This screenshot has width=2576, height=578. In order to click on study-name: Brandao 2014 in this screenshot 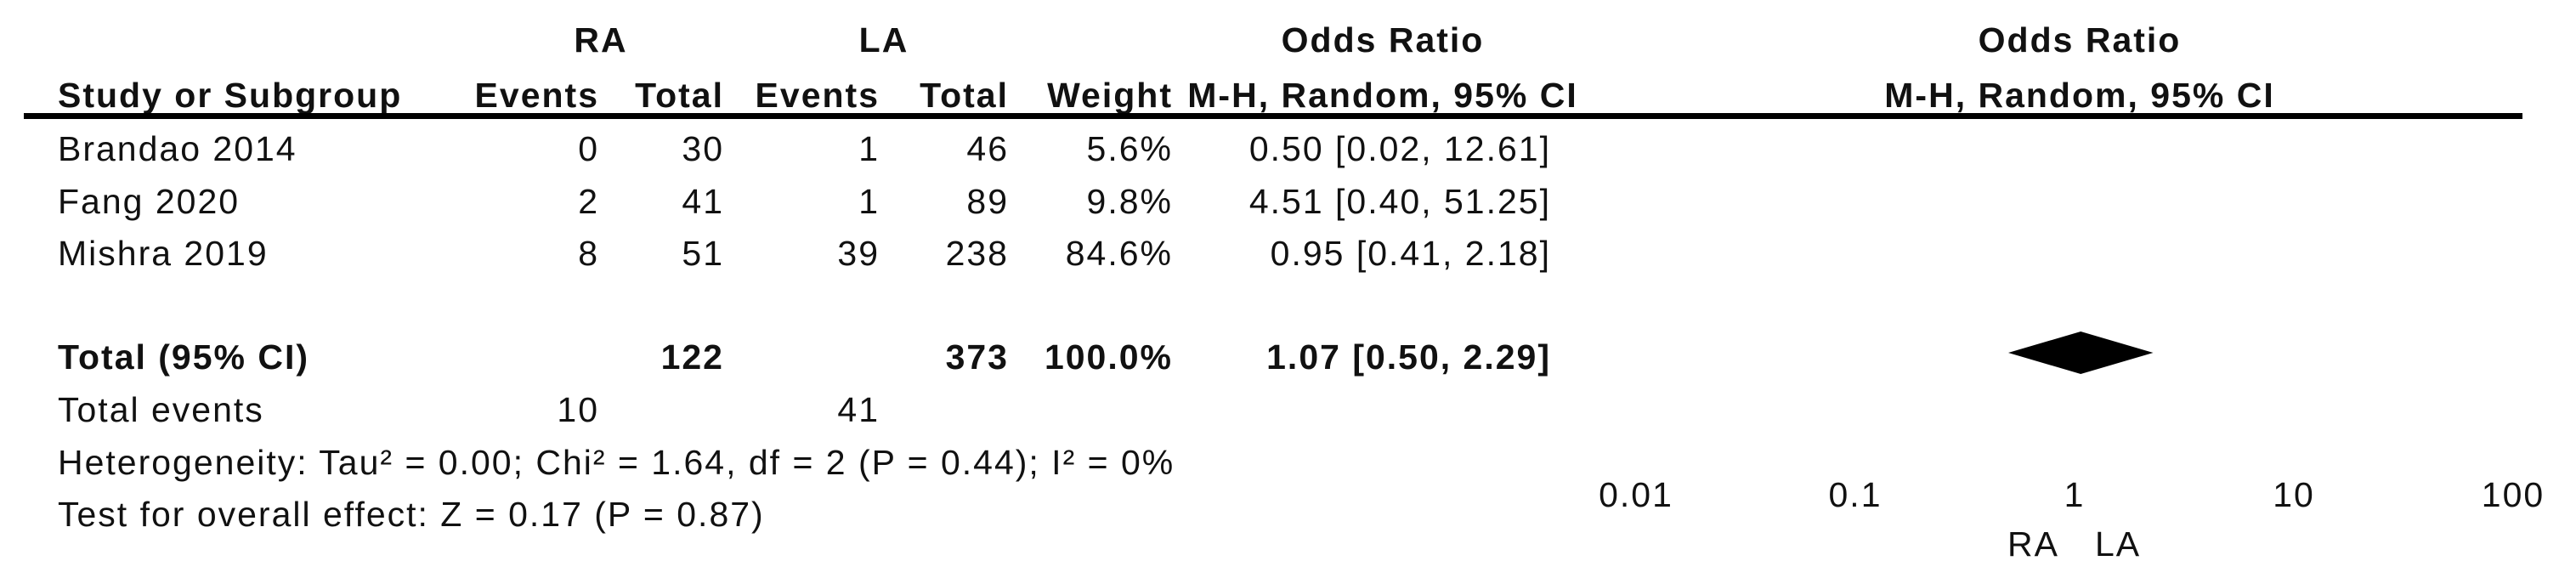, I will do `click(177, 148)`.